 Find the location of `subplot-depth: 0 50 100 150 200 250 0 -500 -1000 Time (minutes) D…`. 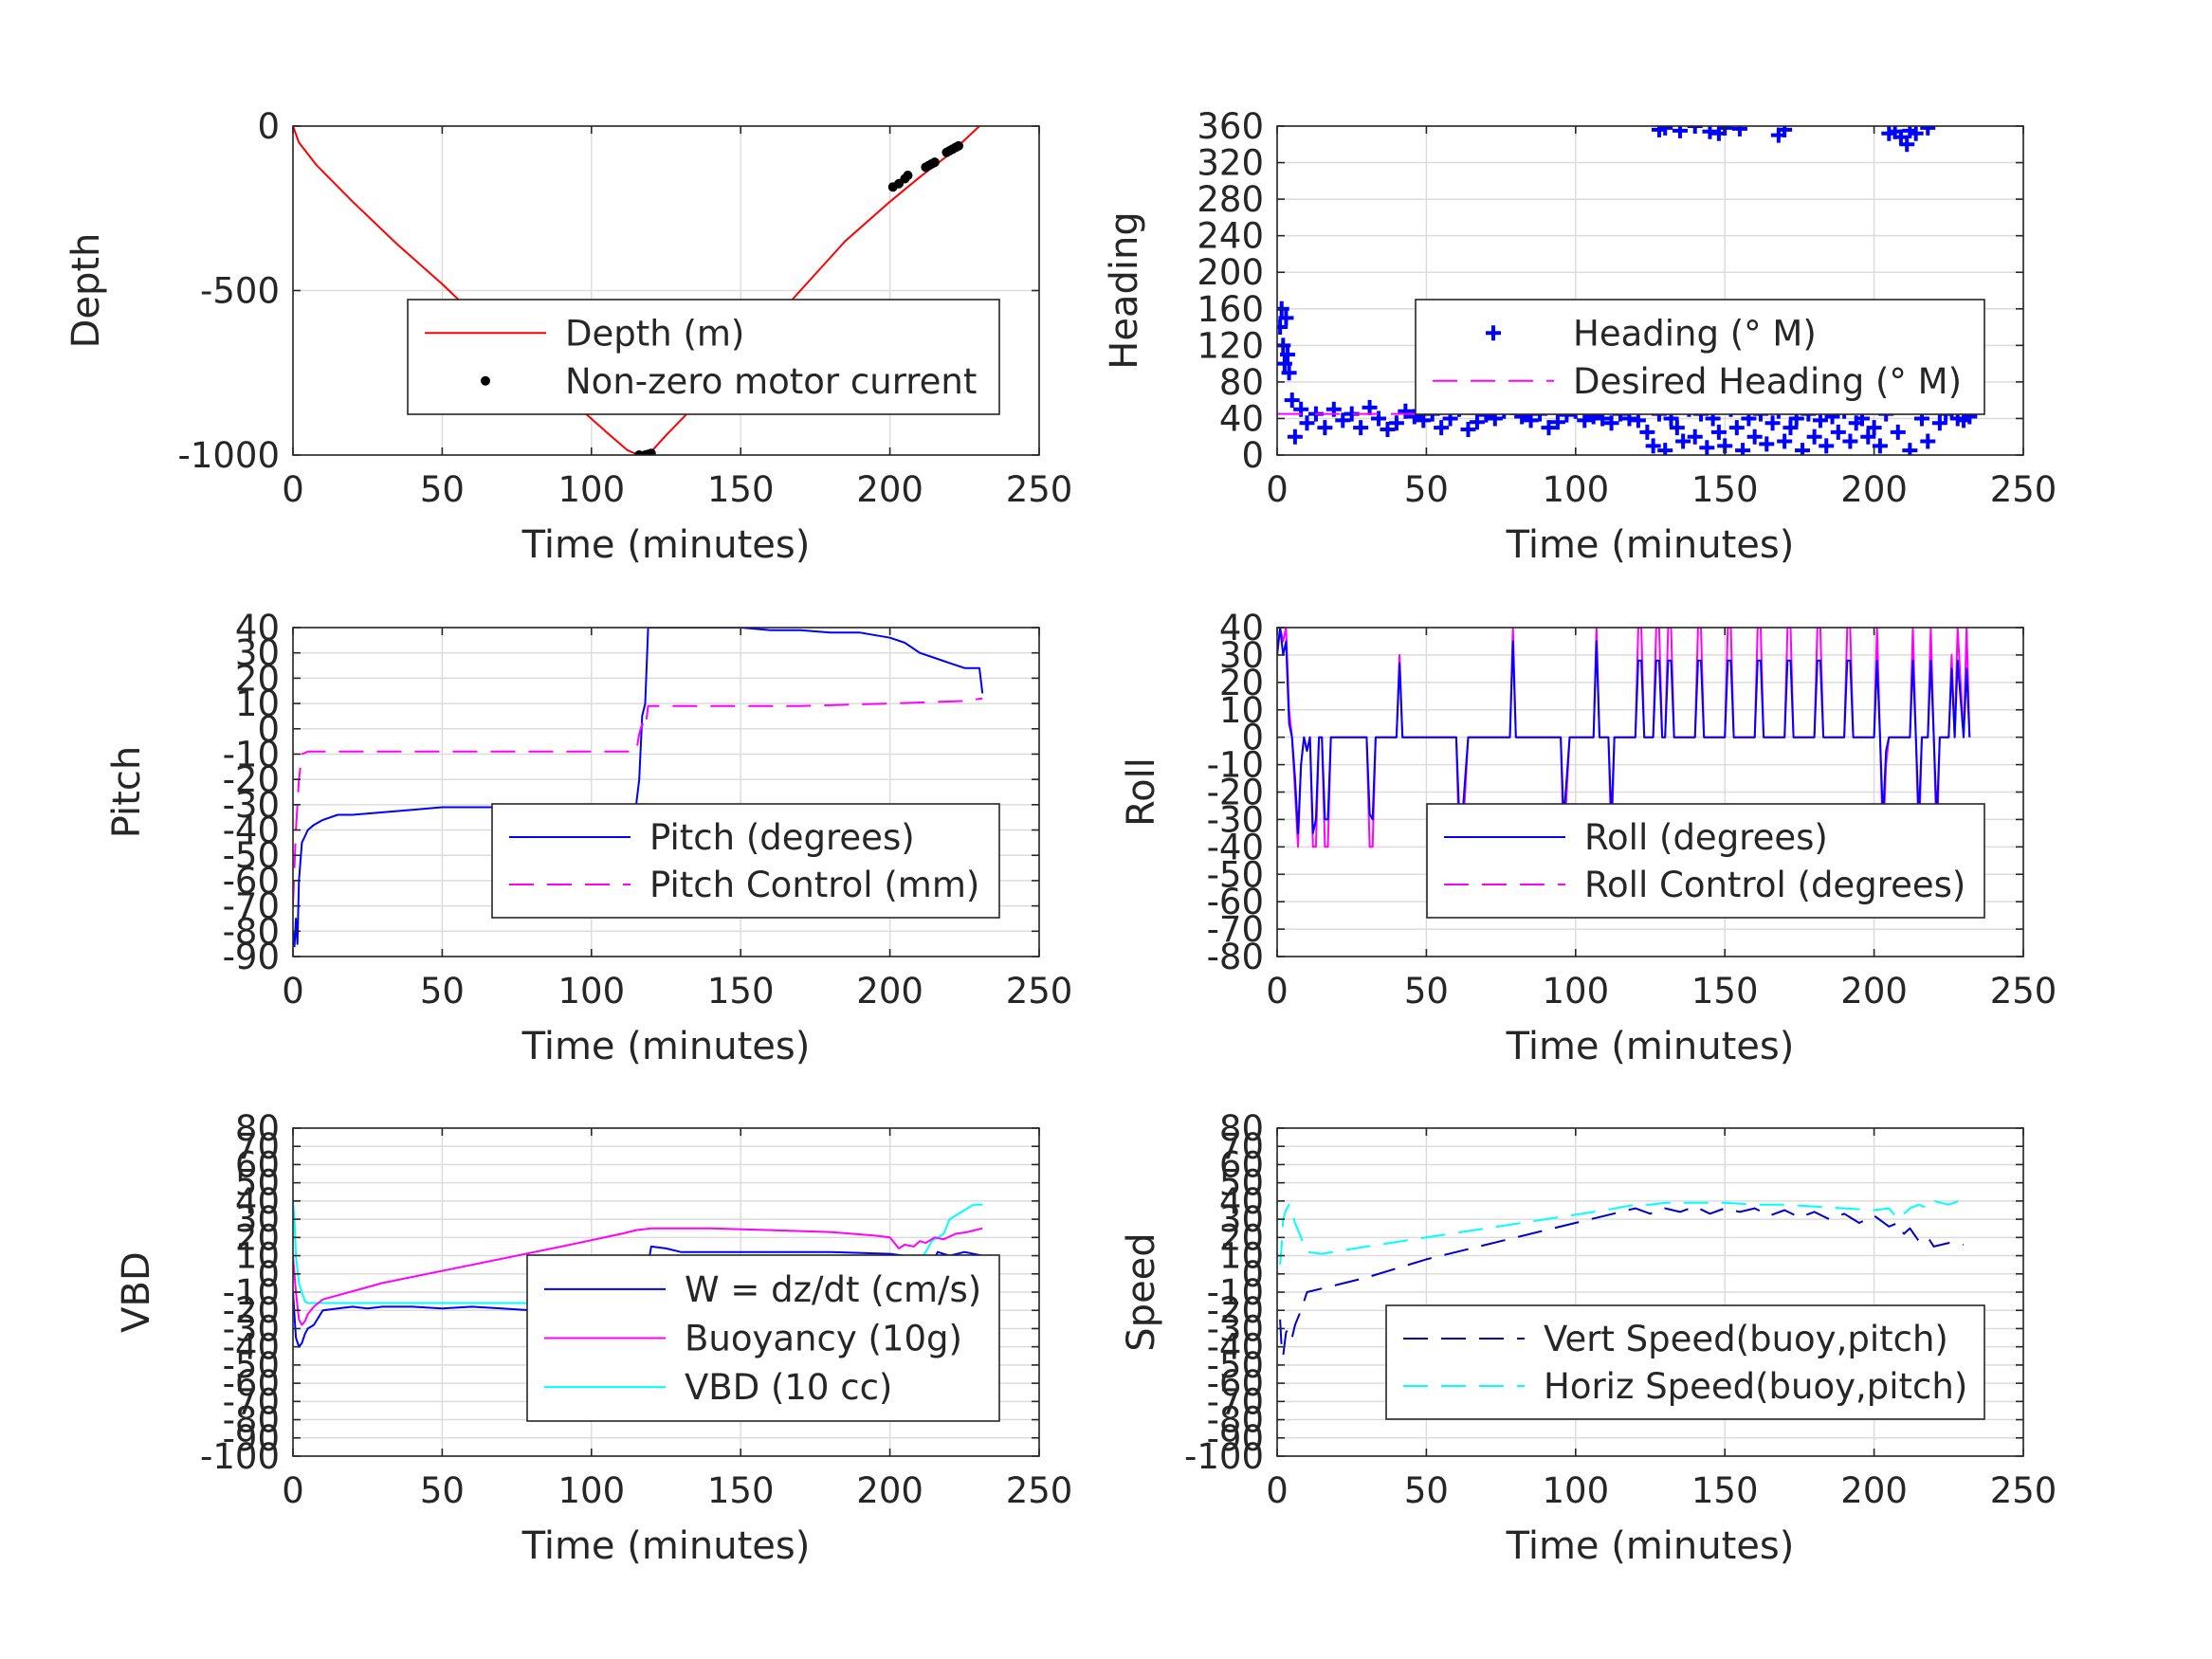

subplot-depth: 0 50 100 150 200 250 0 -500 -1000 Time (minutes) D… is located at coordinates (568, 336).